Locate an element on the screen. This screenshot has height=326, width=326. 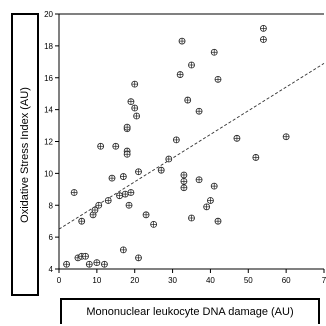
y-tick-label: 10 is located at coordinates (48, 173).